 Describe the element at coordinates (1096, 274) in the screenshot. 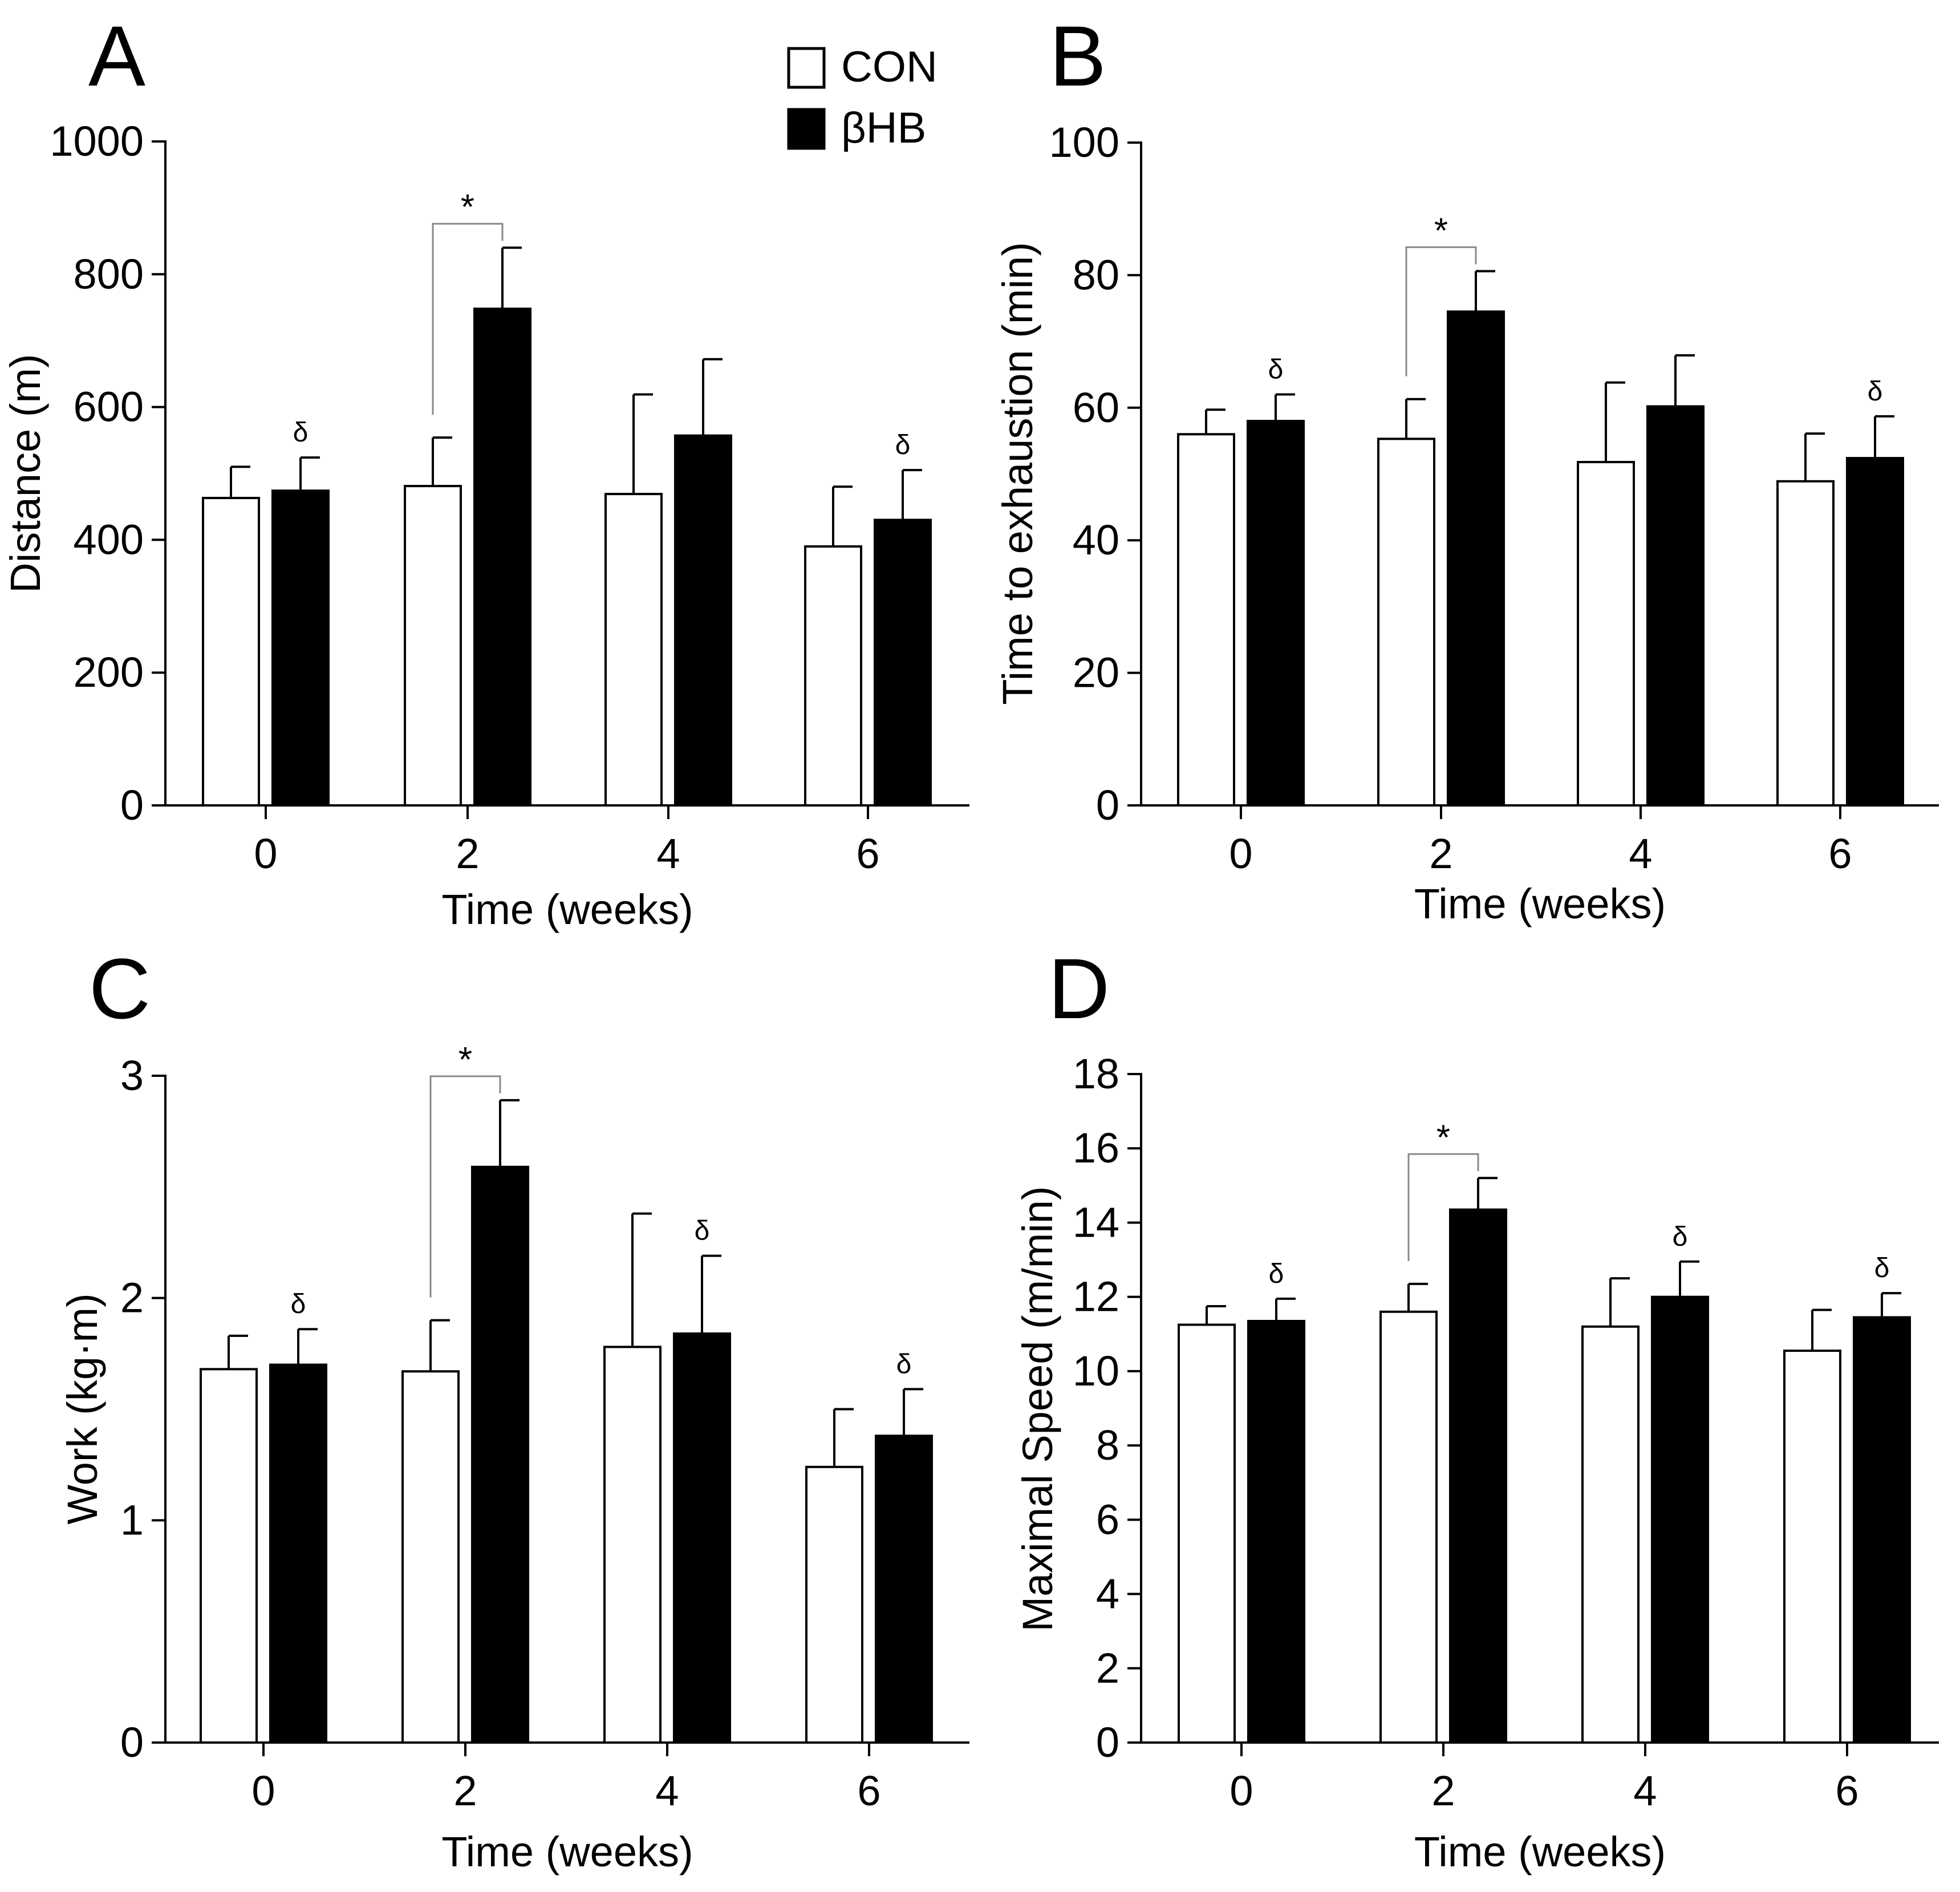

I see `y-tick-label-b: 80` at that location.